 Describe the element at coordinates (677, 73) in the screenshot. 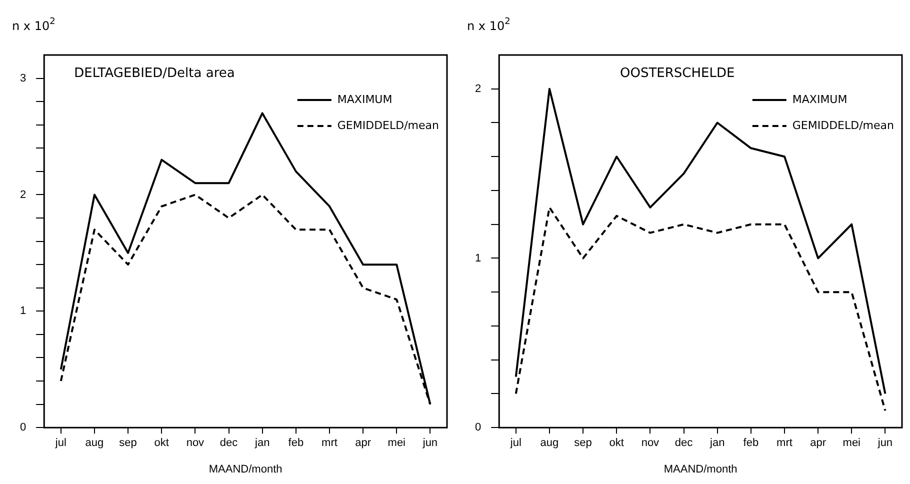

I see `text: OOSTERSCHELDE` at that location.